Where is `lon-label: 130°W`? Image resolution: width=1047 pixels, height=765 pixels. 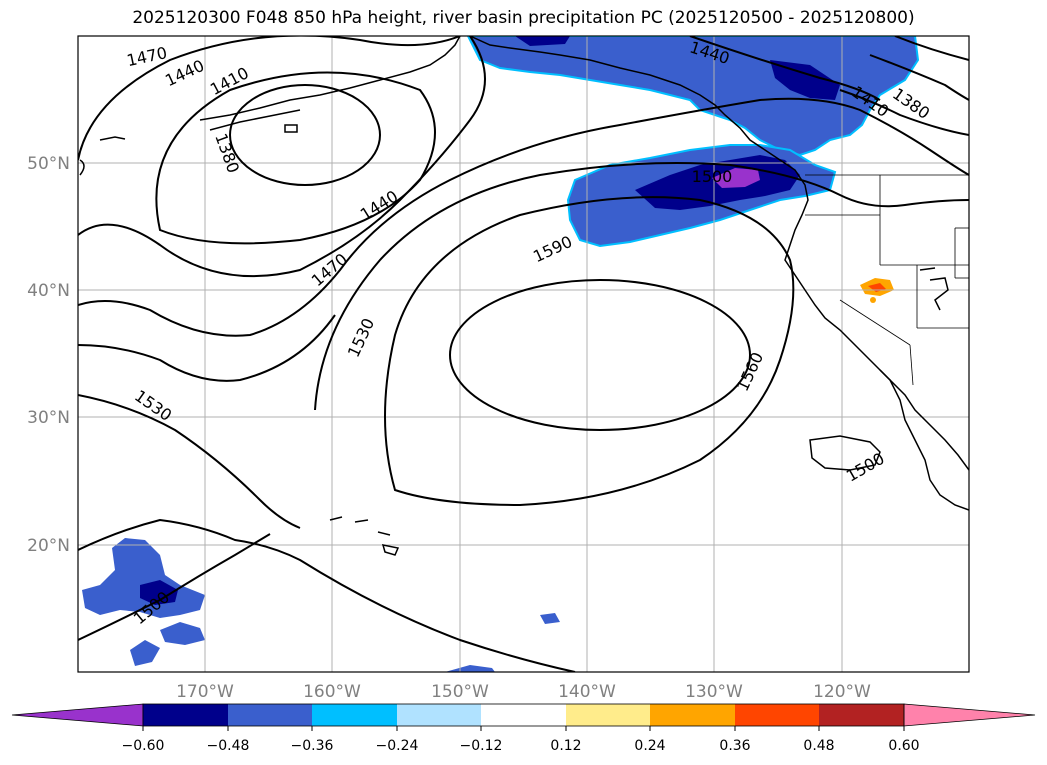
lon-label: 130°W is located at coordinates (714, 692).